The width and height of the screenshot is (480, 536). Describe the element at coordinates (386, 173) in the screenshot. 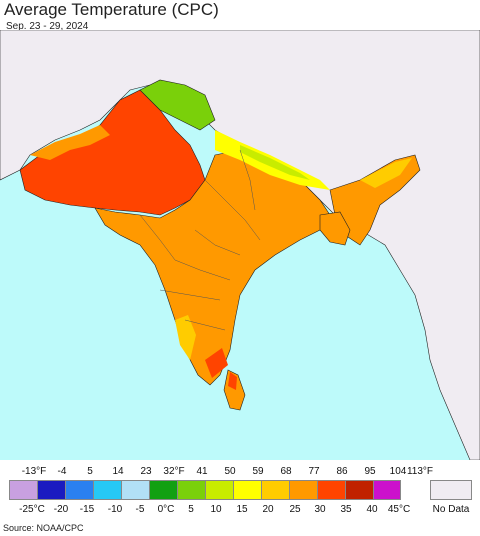

I see `region-northeast-yellow` at that location.